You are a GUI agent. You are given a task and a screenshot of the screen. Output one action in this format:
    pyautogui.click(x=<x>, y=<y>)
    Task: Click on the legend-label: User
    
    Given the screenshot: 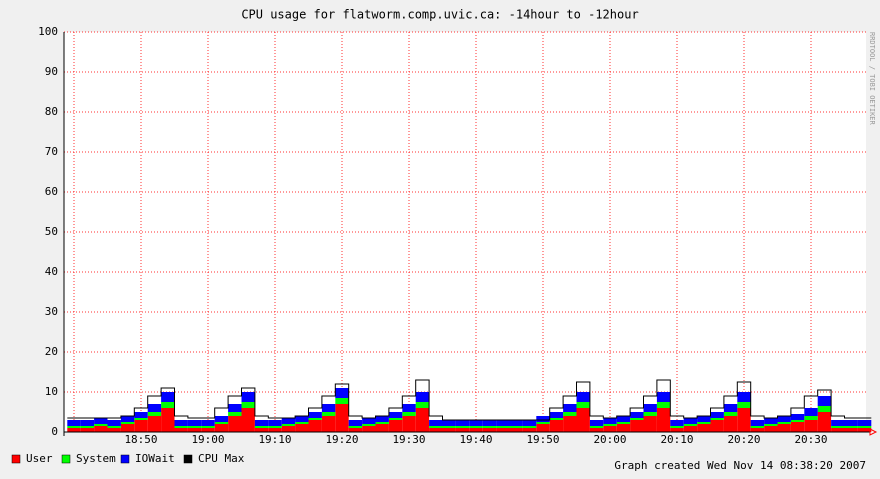 What is the action you would take?
    pyautogui.click(x=39, y=458)
    